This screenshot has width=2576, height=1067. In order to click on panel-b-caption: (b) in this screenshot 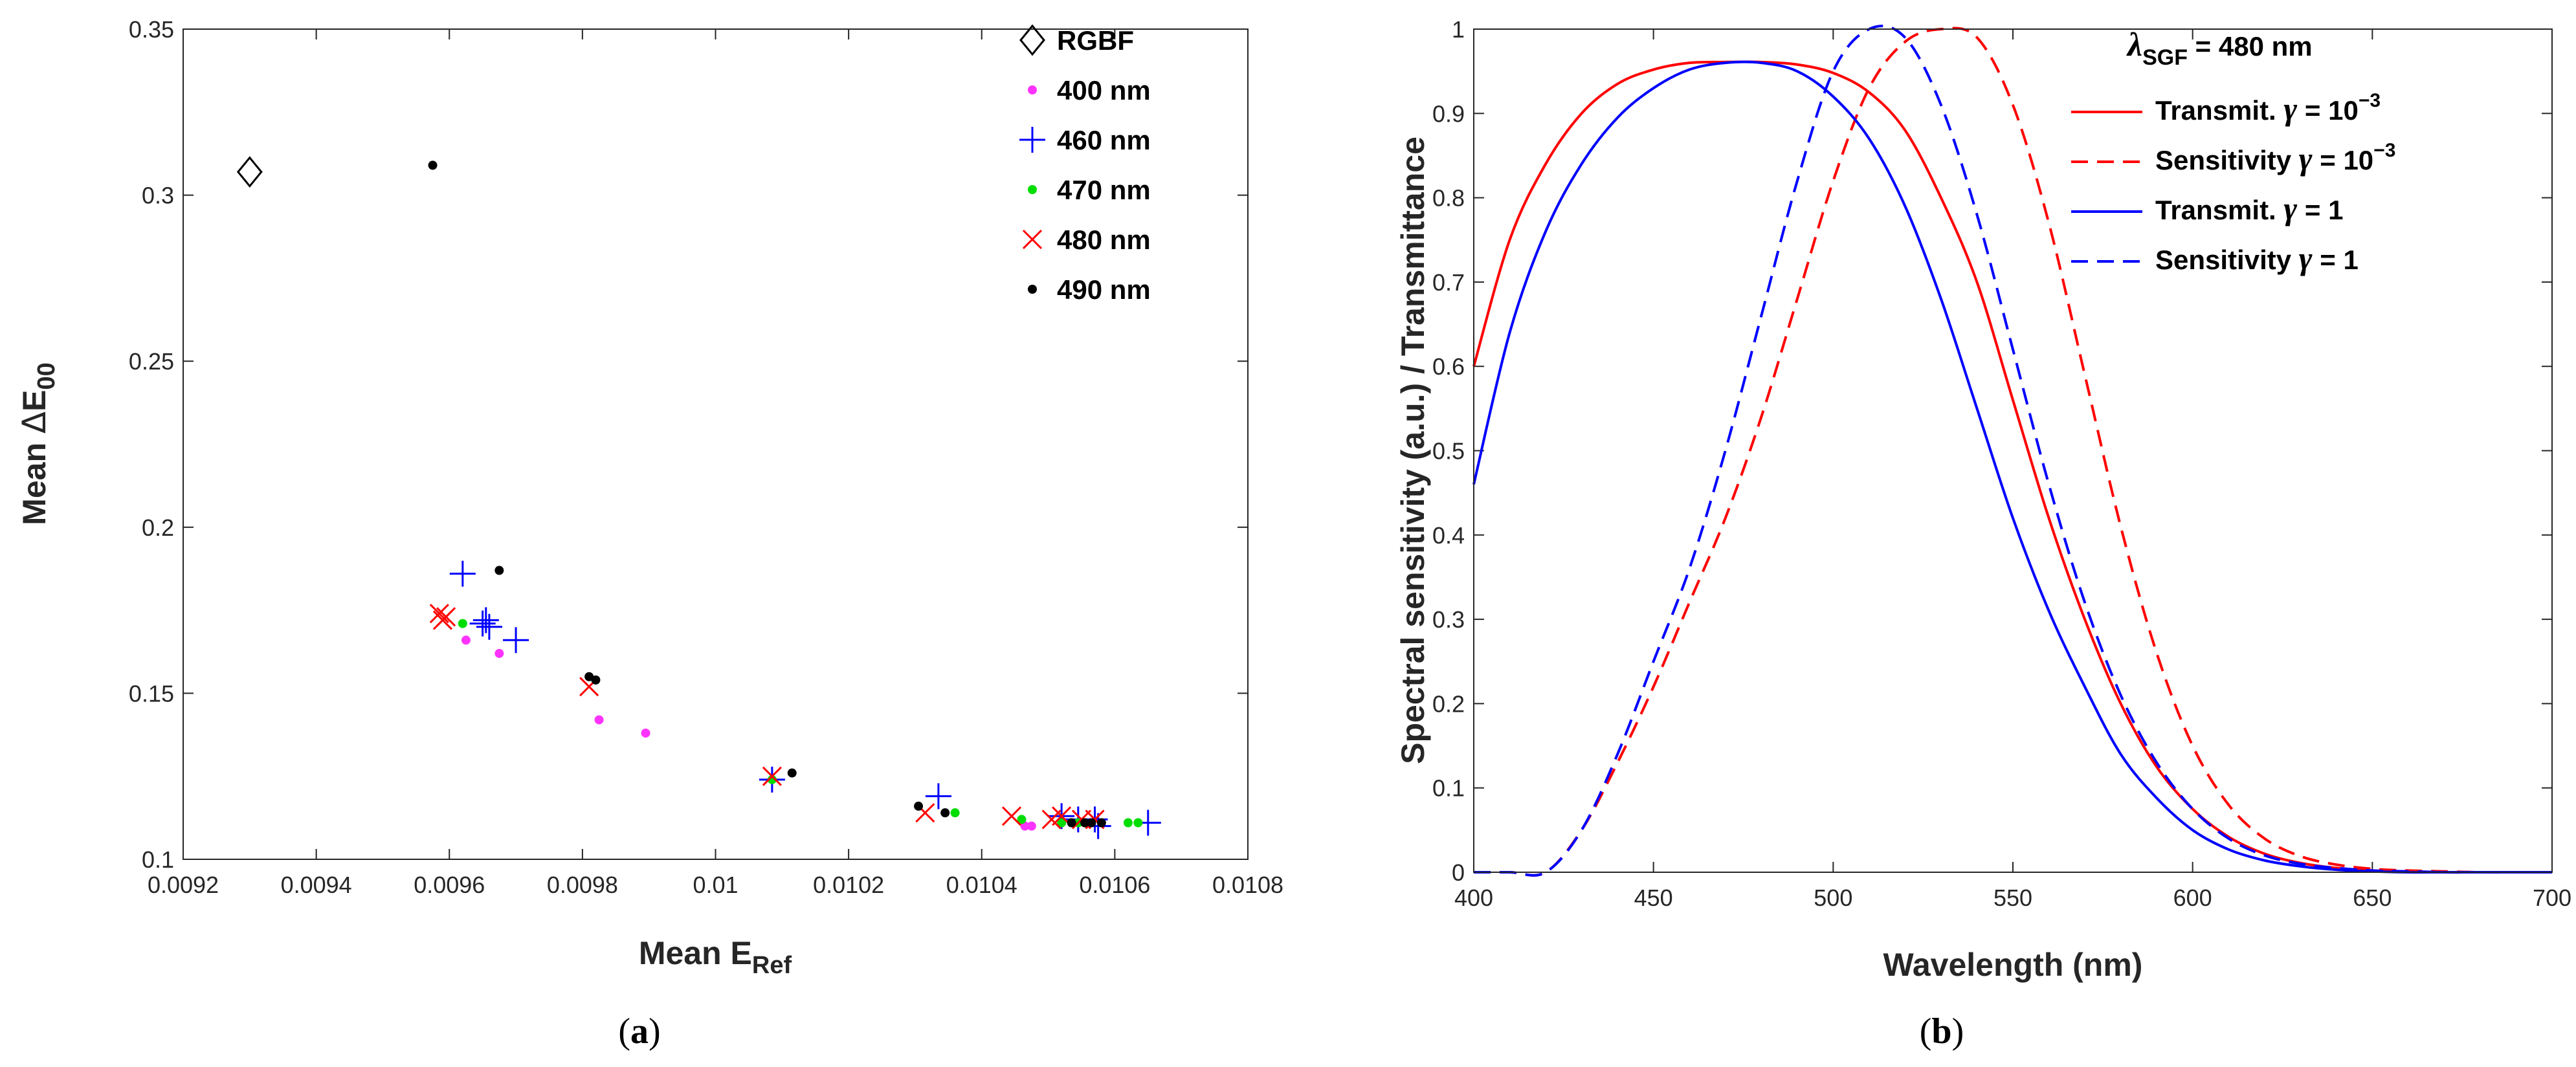, I will do `click(1942, 1031)`.